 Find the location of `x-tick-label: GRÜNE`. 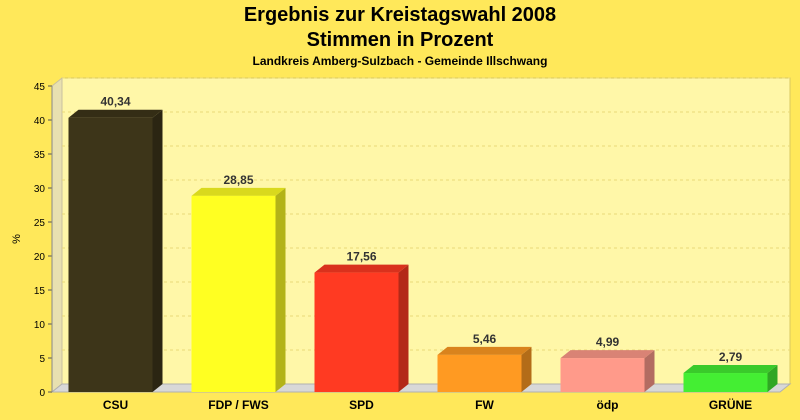

x-tick-label: GRÜNE is located at coordinates (730, 404).